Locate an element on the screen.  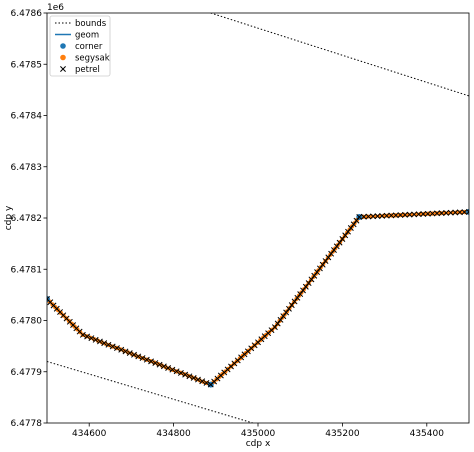
legend-label: segysak is located at coordinates (92, 59).